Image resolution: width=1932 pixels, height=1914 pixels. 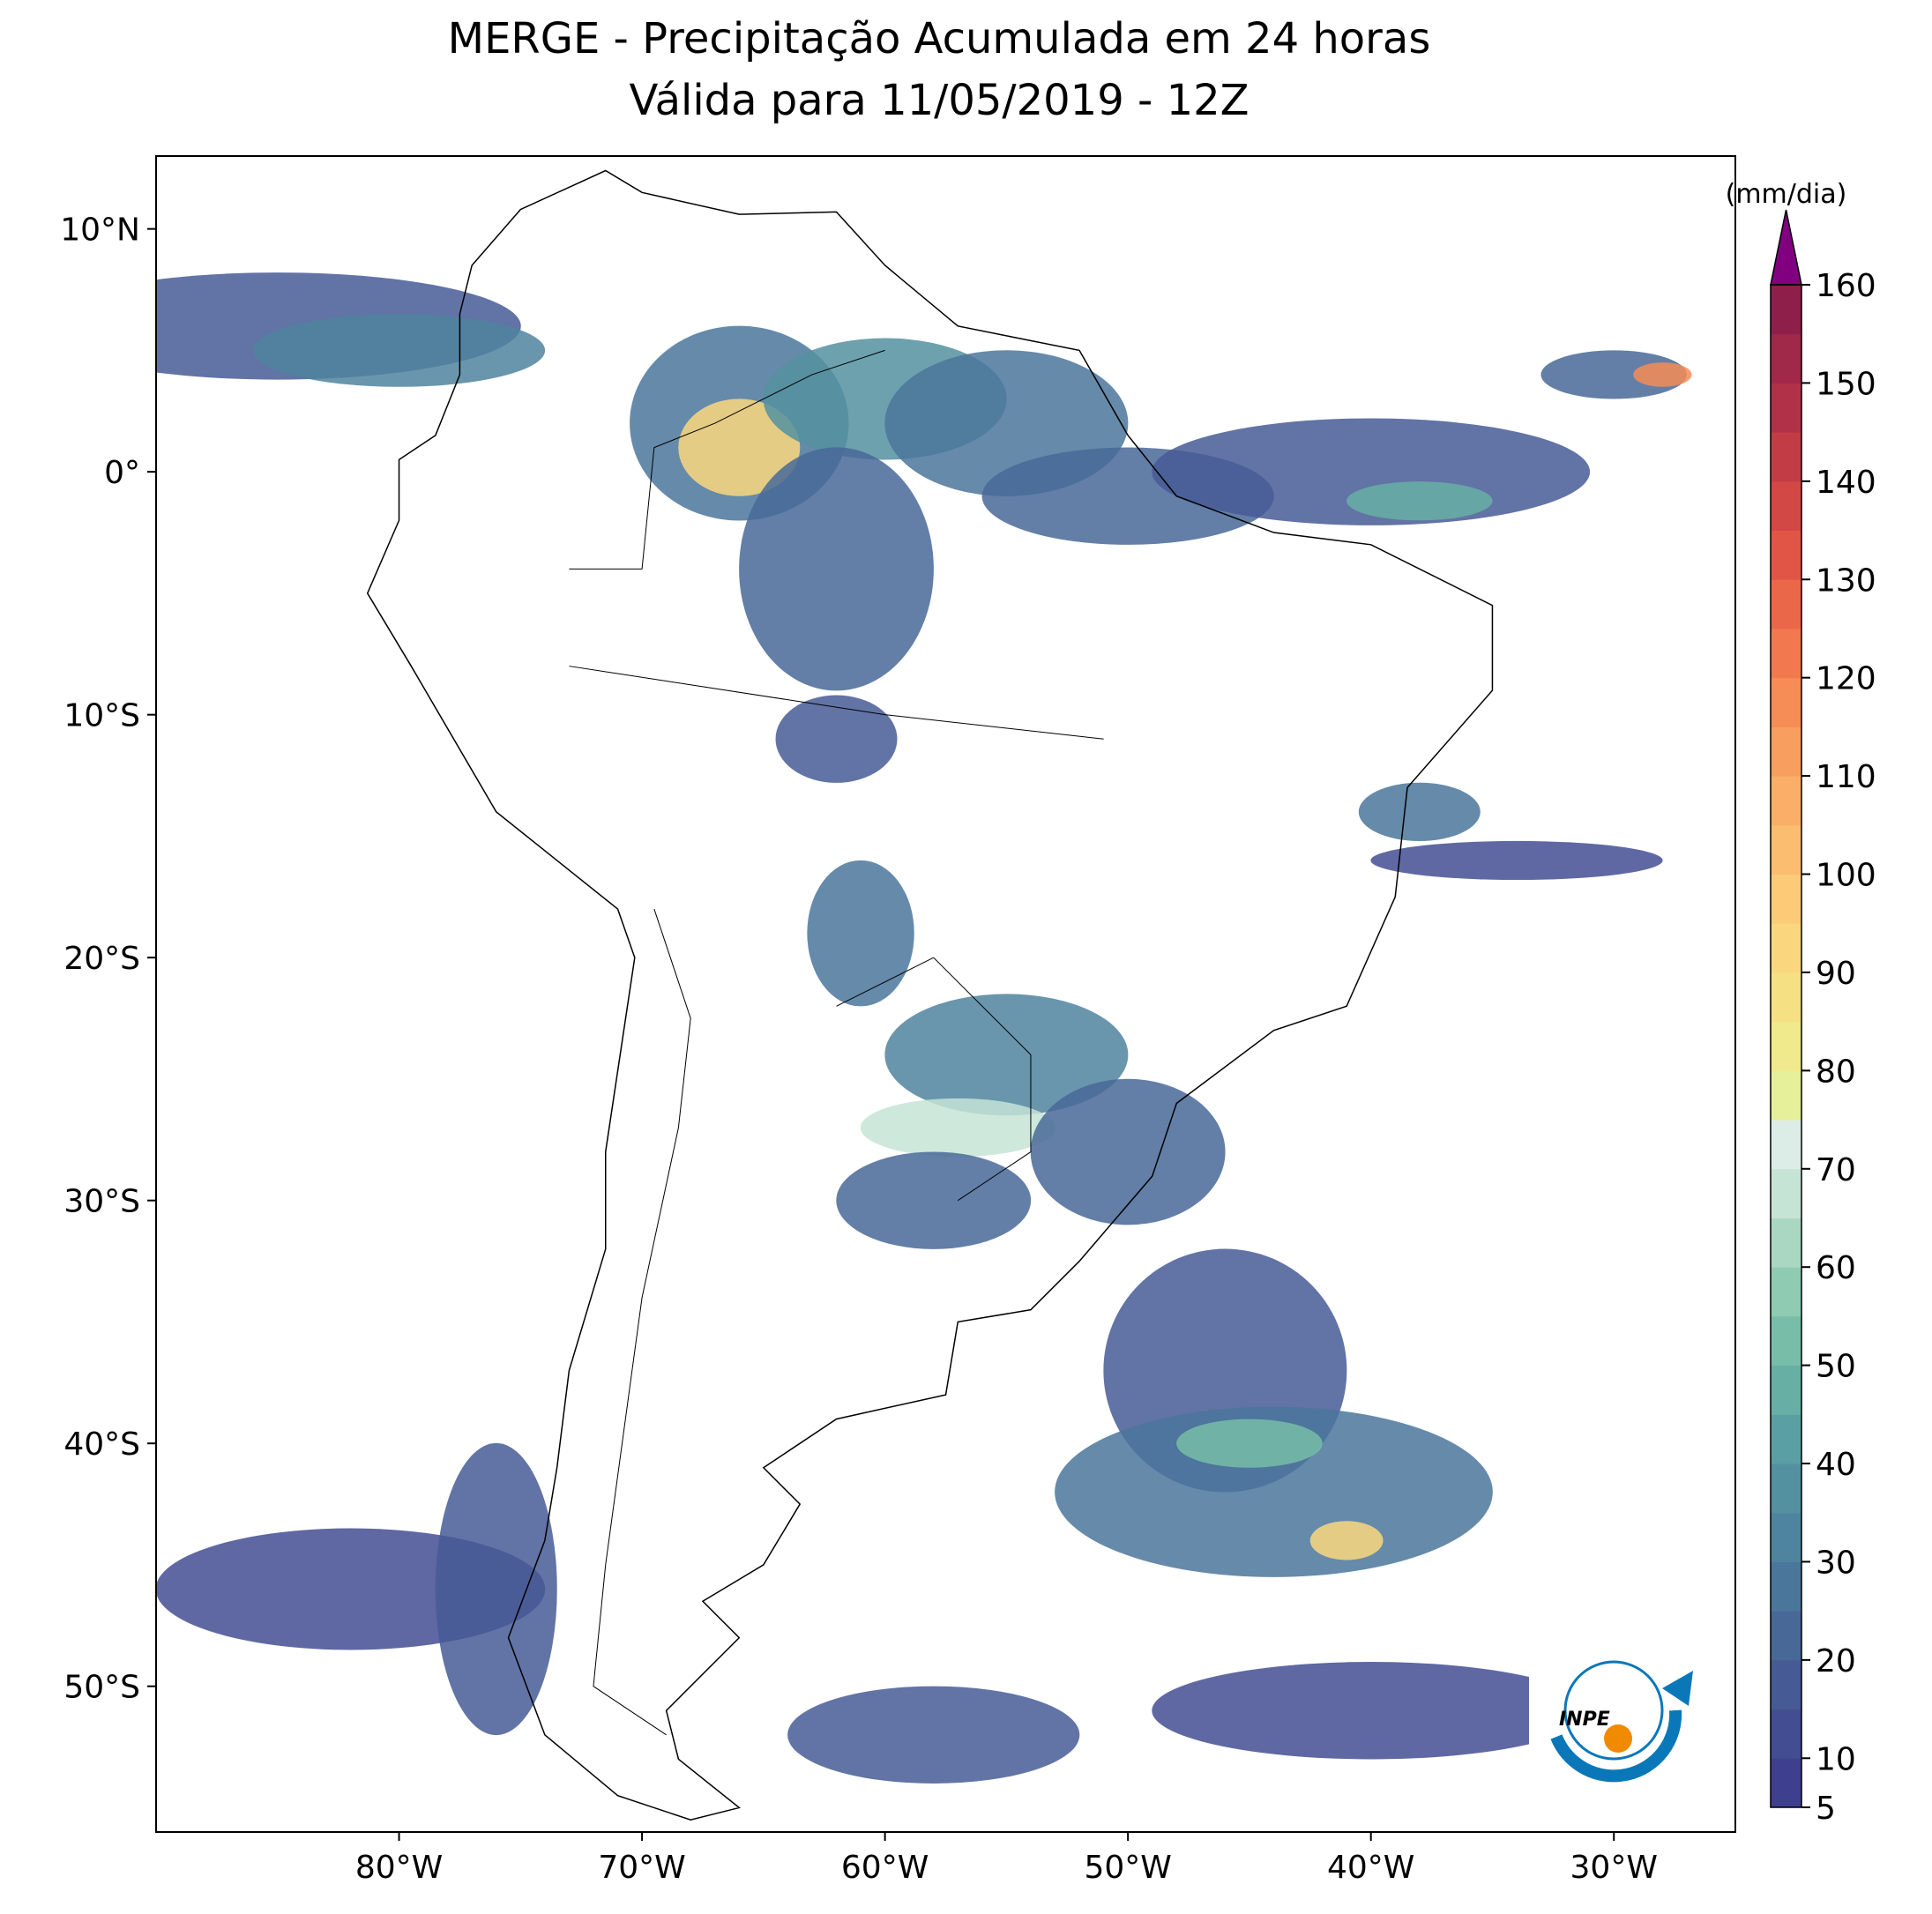 I want to click on colorbar-tick-label: 160, so click(x=1846, y=286).